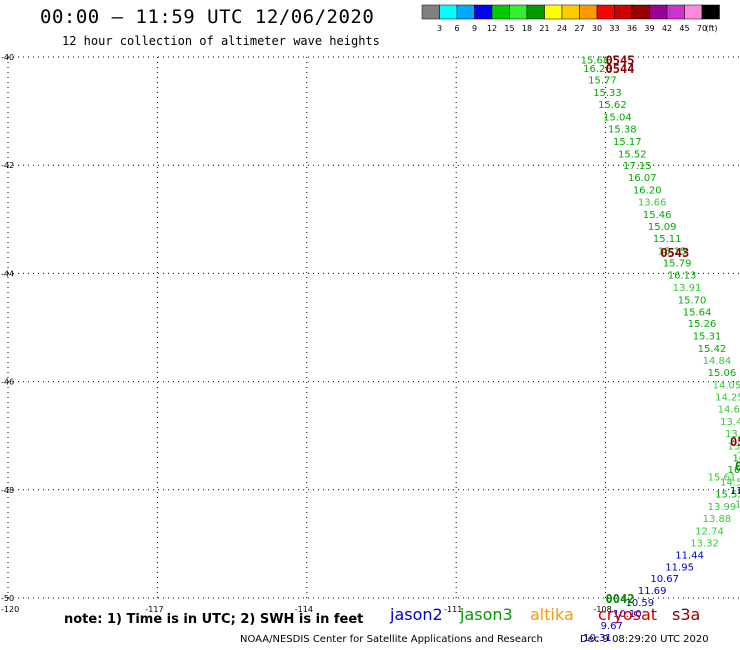 This screenshot has height=650, width=740. I want to click on scale-label: 3, so click(439, 28).